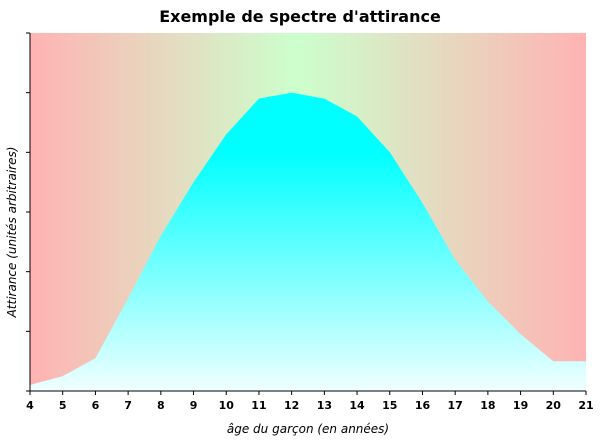 This screenshot has height=441, width=600. I want to click on x-tick-label: 11, so click(258, 405).